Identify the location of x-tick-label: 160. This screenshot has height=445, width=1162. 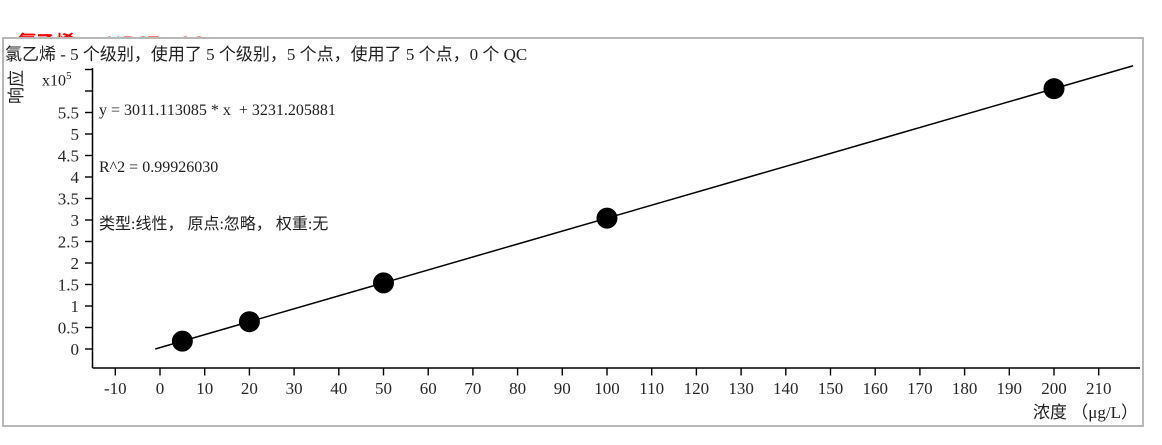
(875, 388).